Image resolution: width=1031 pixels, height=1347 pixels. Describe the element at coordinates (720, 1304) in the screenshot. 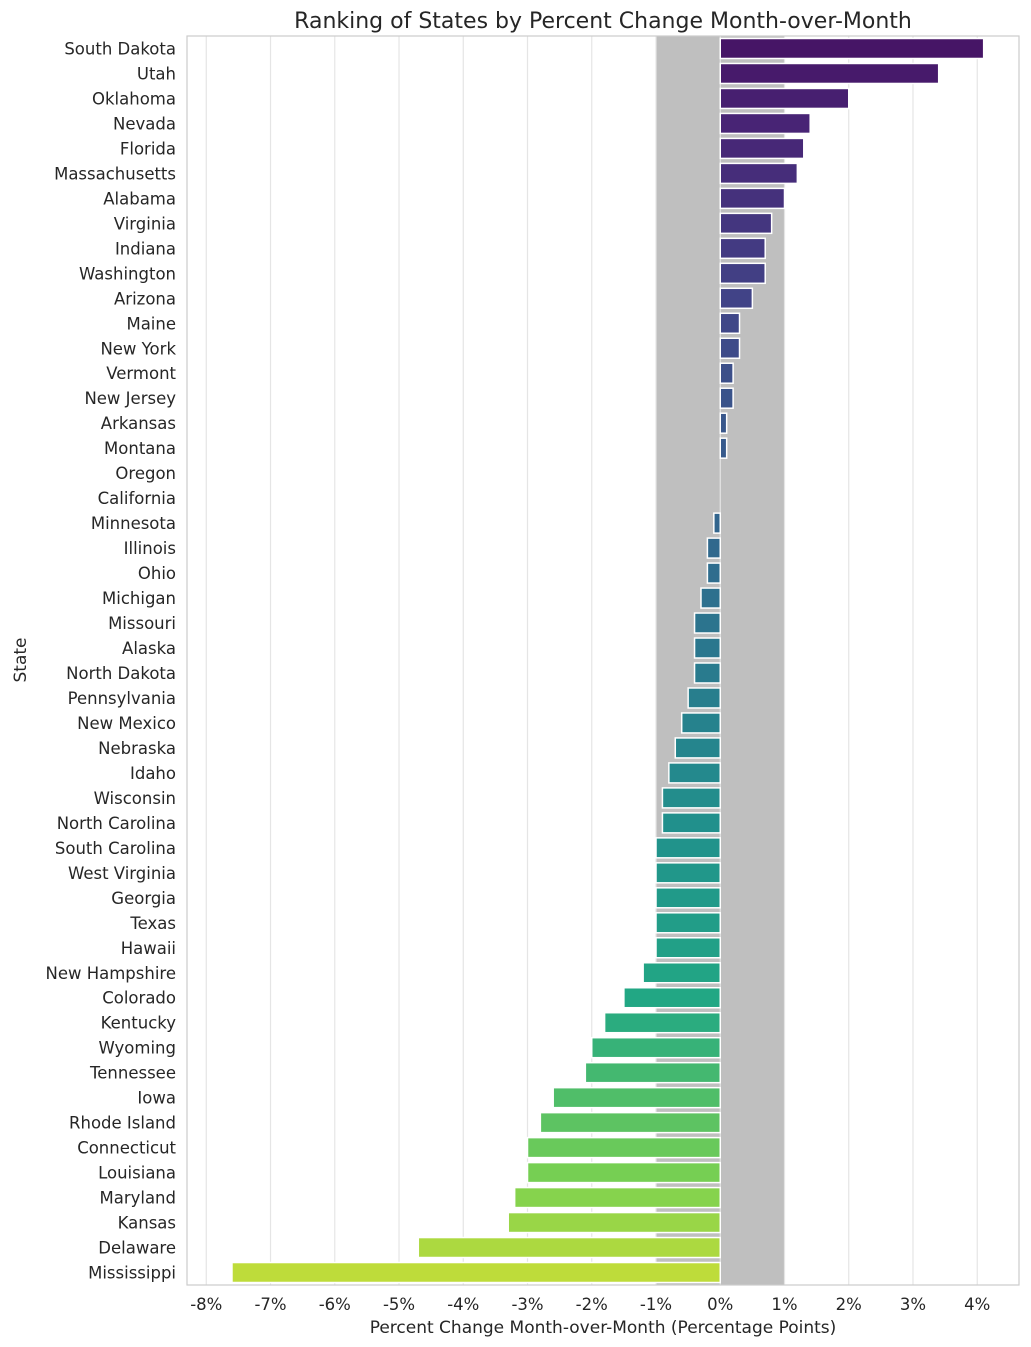

I see `x-tick-label: 0%` at that location.